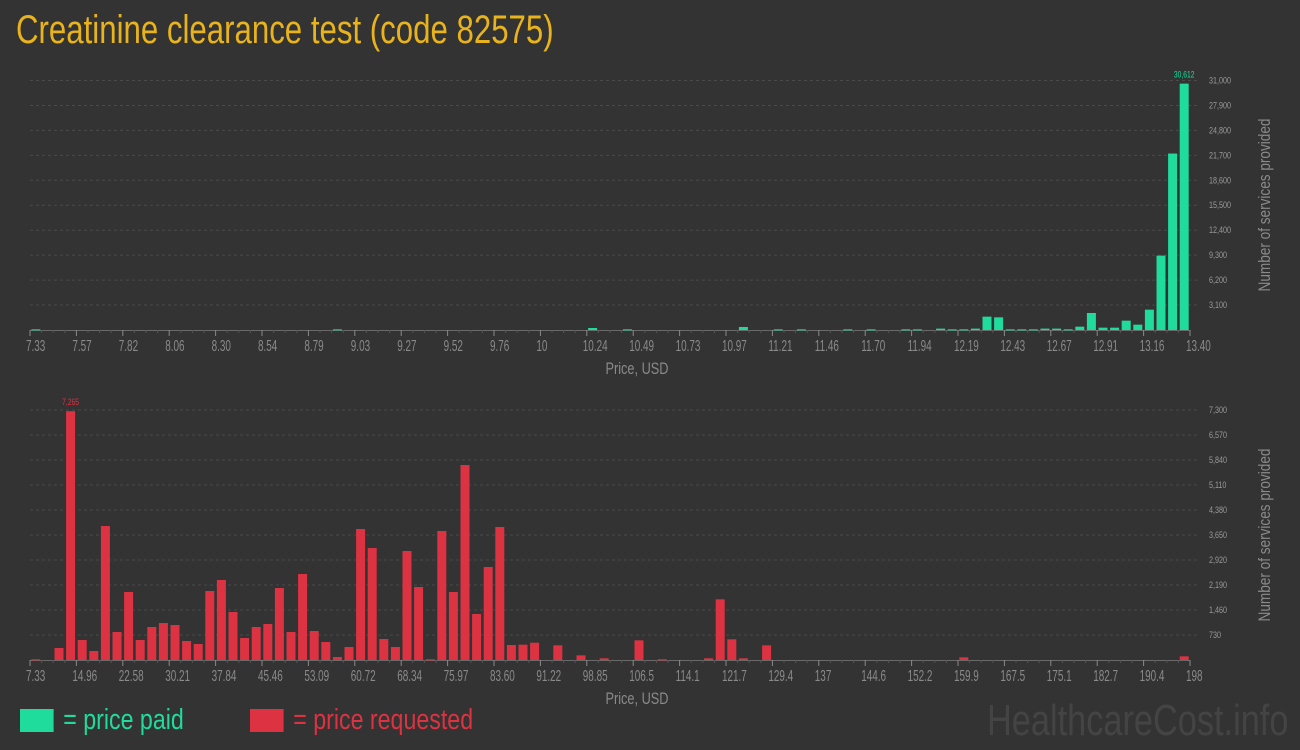  What do you see at coordinates (595, 346) in the screenshot?
I see `x-tick-label: 10.24` at bounding box center [595, 346].